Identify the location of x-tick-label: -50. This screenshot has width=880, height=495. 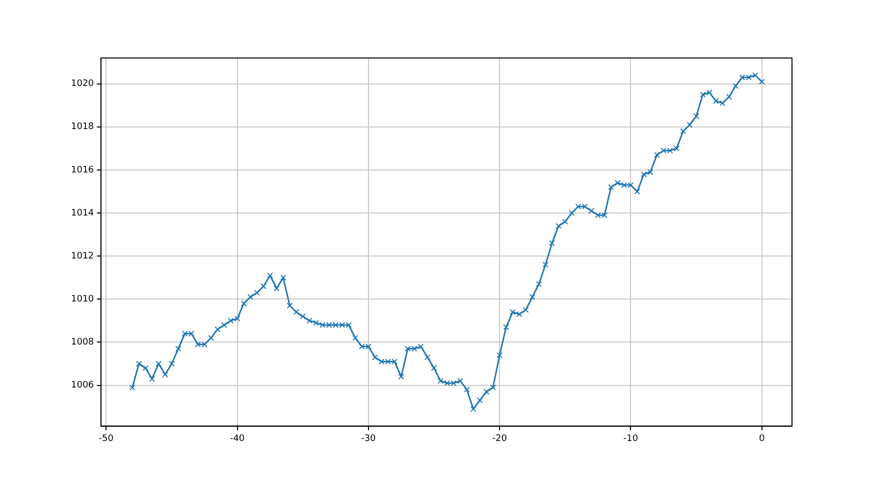
(106, 439).